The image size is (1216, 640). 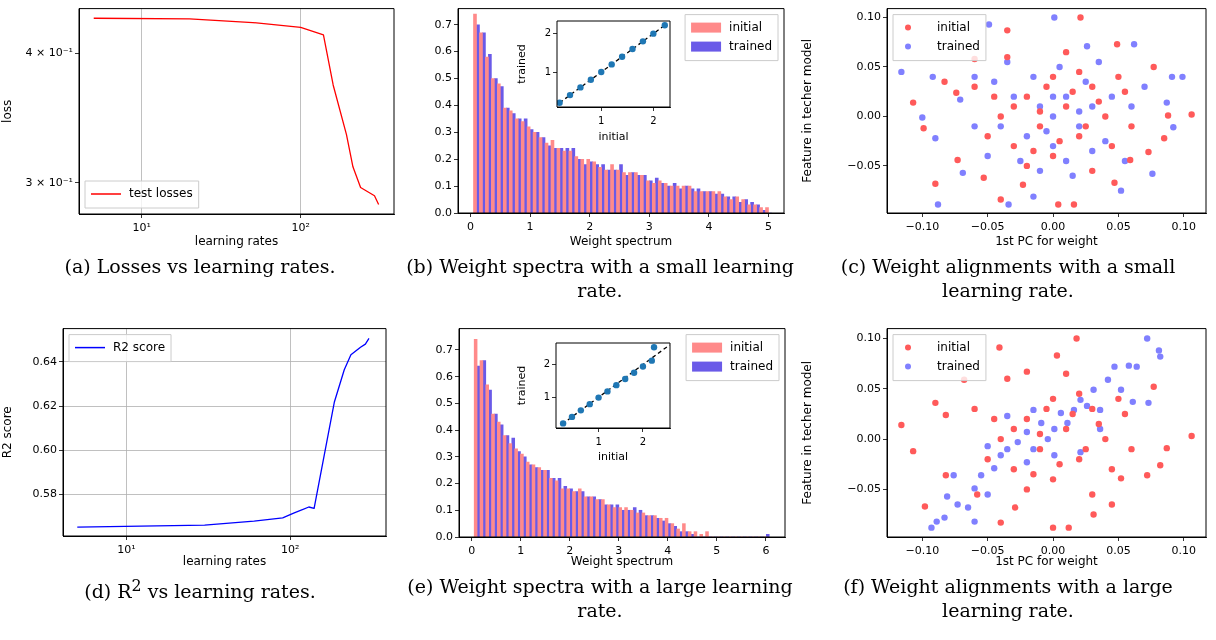 I want to click on text: (c) Weight alignments with a small learning rate., so click(x=1008, y=278).